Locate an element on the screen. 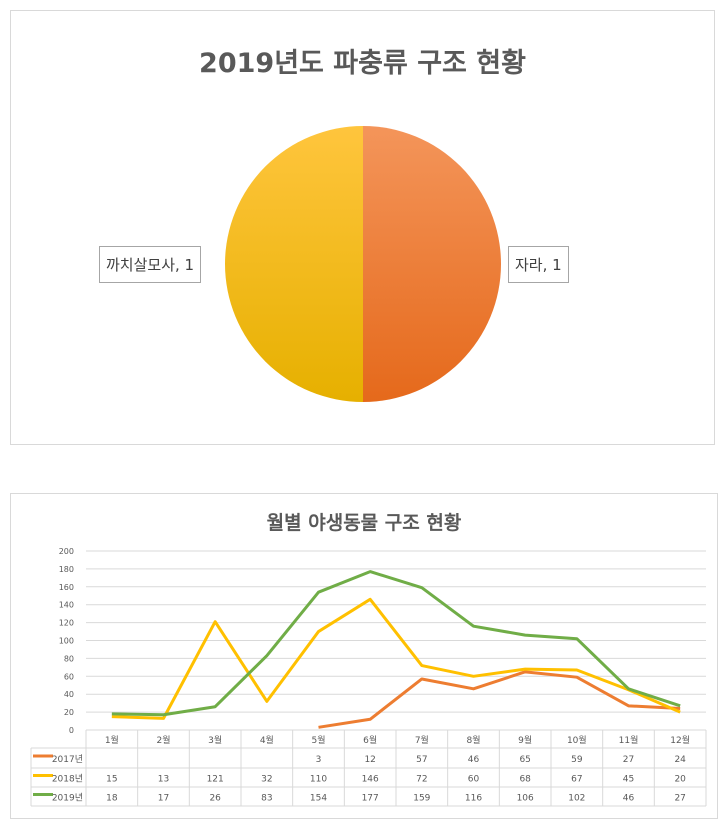 This screenshot has height=820, width=724. data-table-cell: 67 is located at coordinates (576, 780).